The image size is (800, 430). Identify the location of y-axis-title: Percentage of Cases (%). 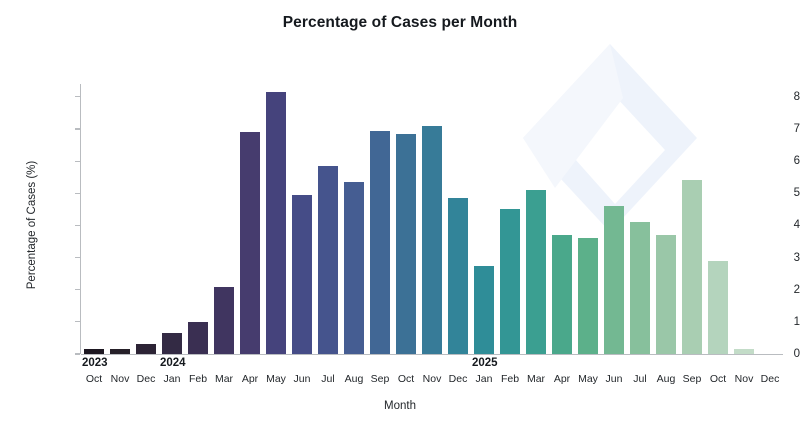
(32, 225).